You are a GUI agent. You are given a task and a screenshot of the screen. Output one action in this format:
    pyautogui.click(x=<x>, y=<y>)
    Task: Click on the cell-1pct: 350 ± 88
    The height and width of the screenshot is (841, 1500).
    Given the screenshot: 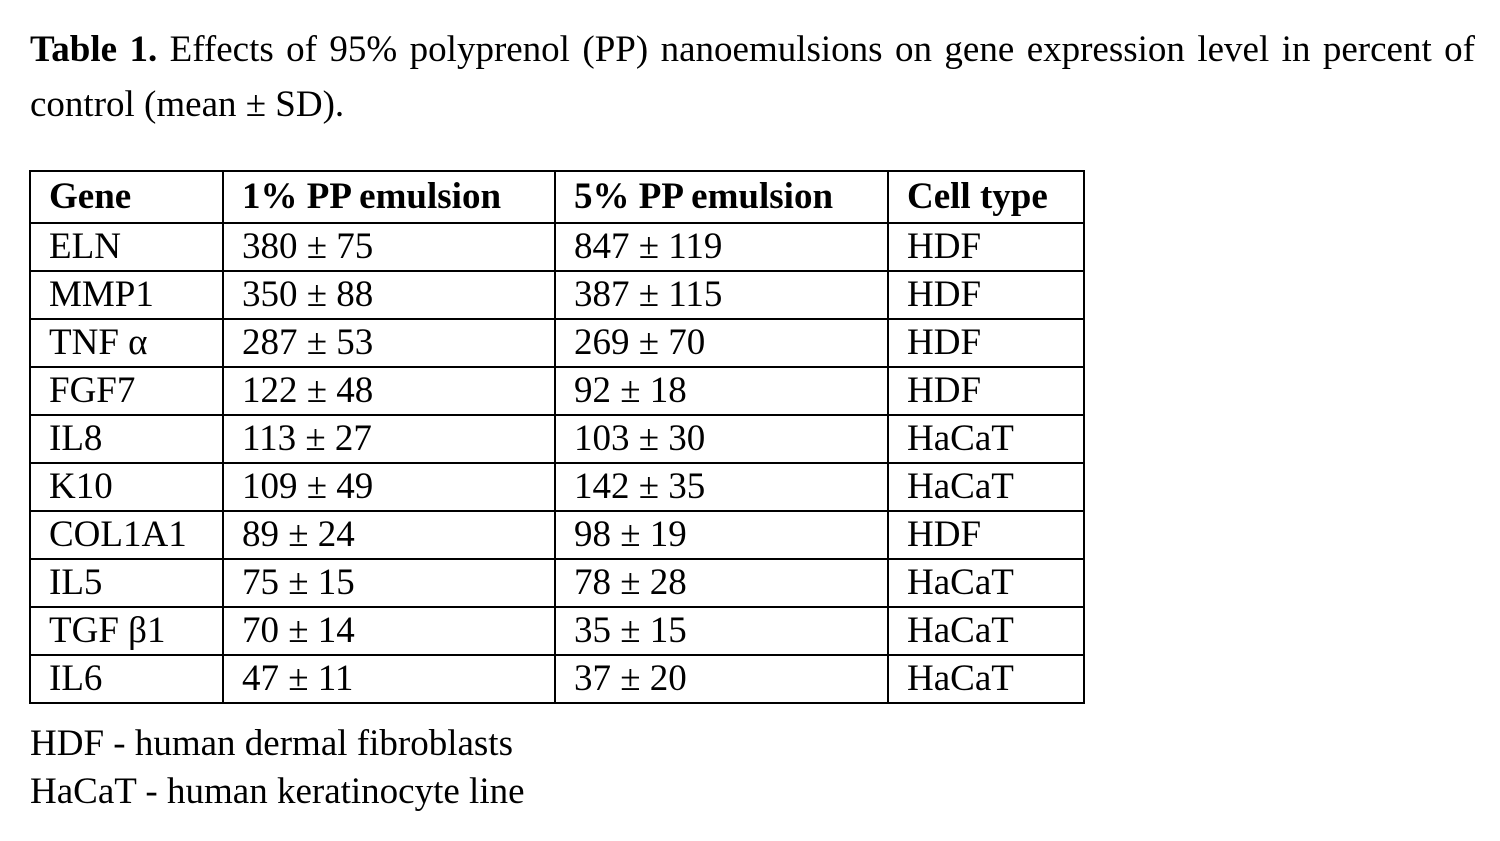 What is the action you would take?
    pyautogui.click(x=389, y=295)
    